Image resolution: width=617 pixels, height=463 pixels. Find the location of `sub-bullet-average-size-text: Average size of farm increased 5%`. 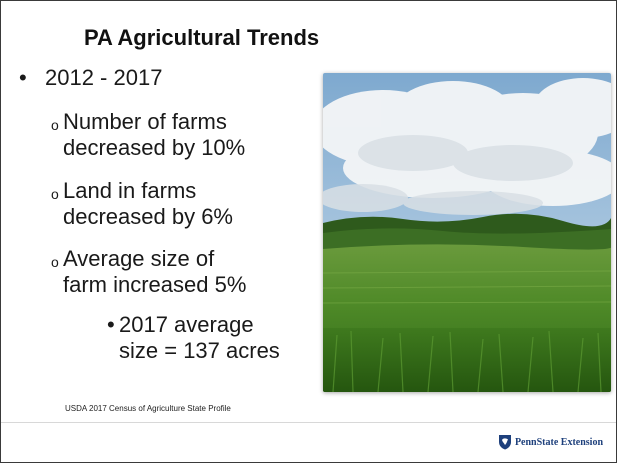

sub-bullet-average-size-text: Average size of farm increased 5% is located at coordinates (155, 271).